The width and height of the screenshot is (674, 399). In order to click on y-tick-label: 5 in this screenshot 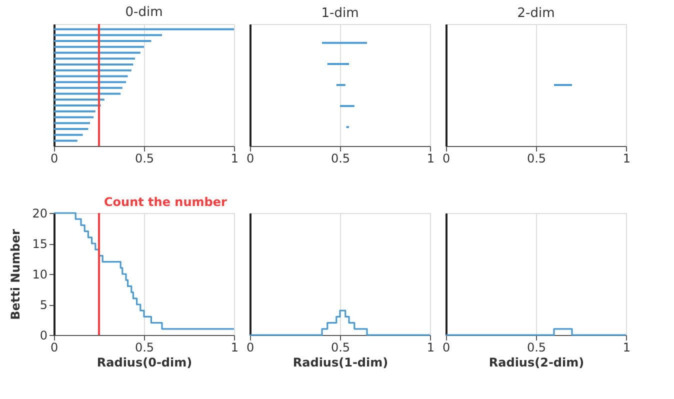, I will do `click(44, 305)`.